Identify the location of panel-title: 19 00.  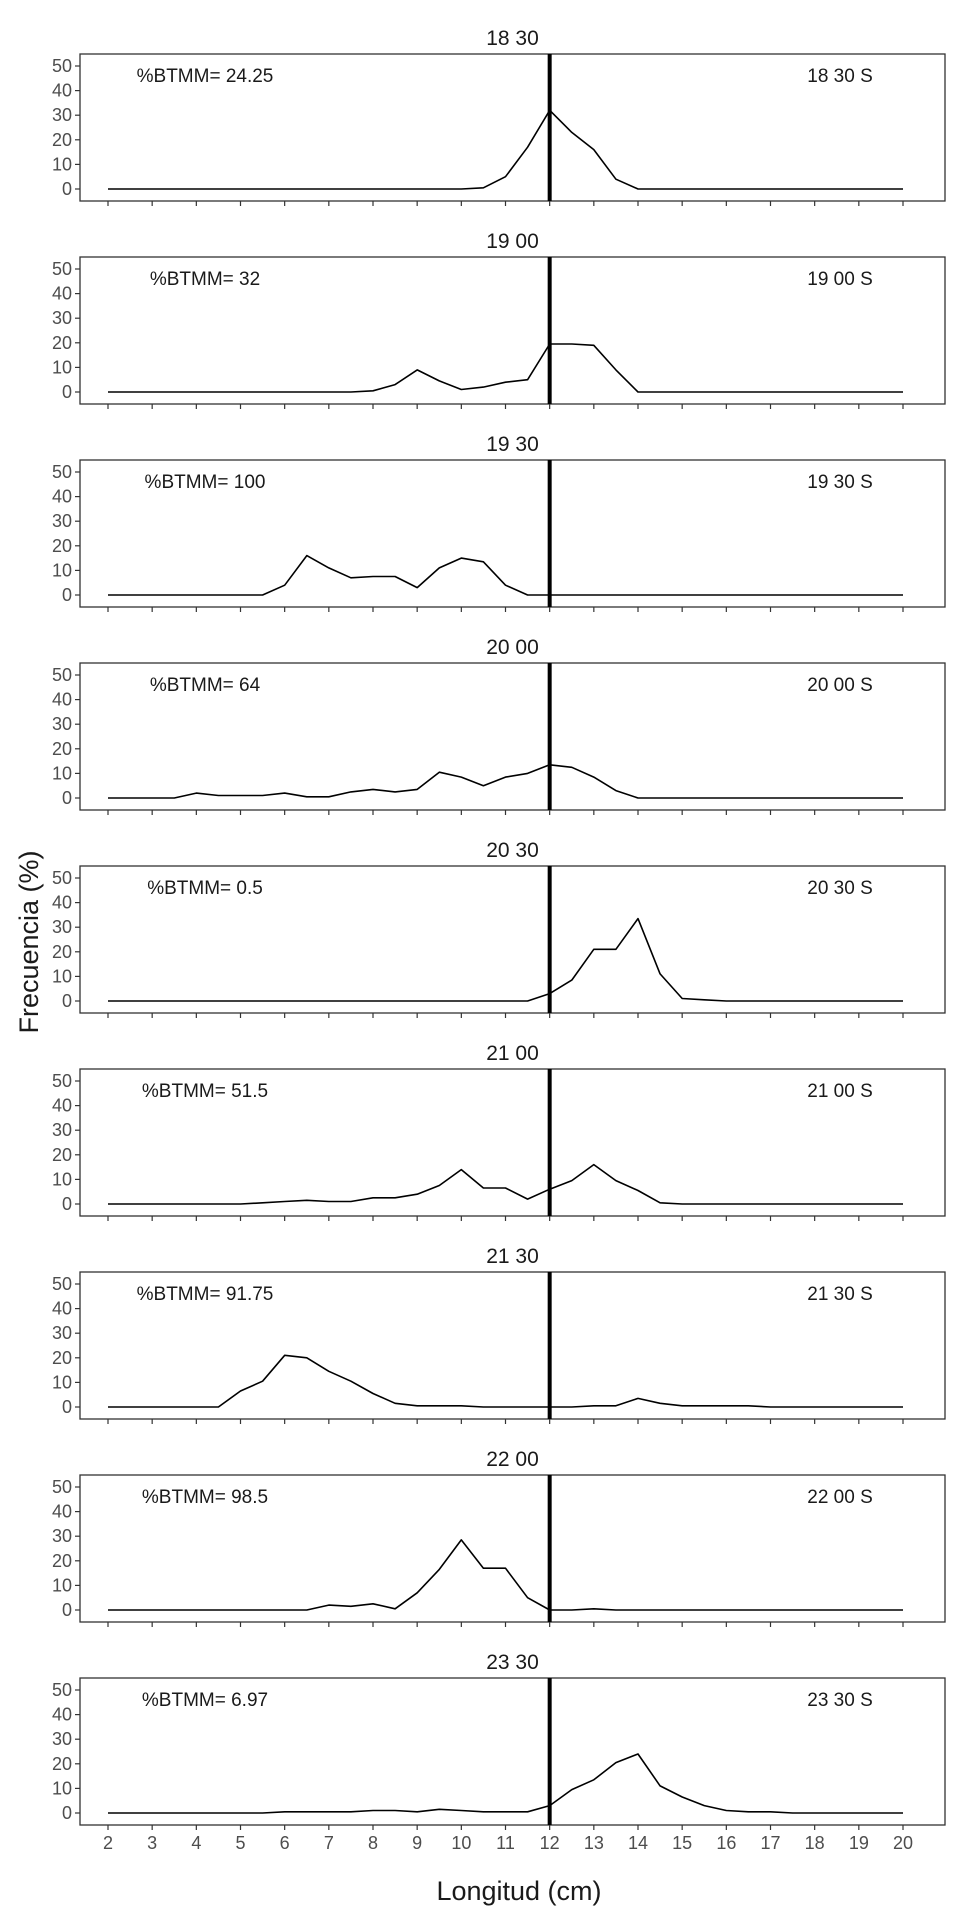
(512, 241).